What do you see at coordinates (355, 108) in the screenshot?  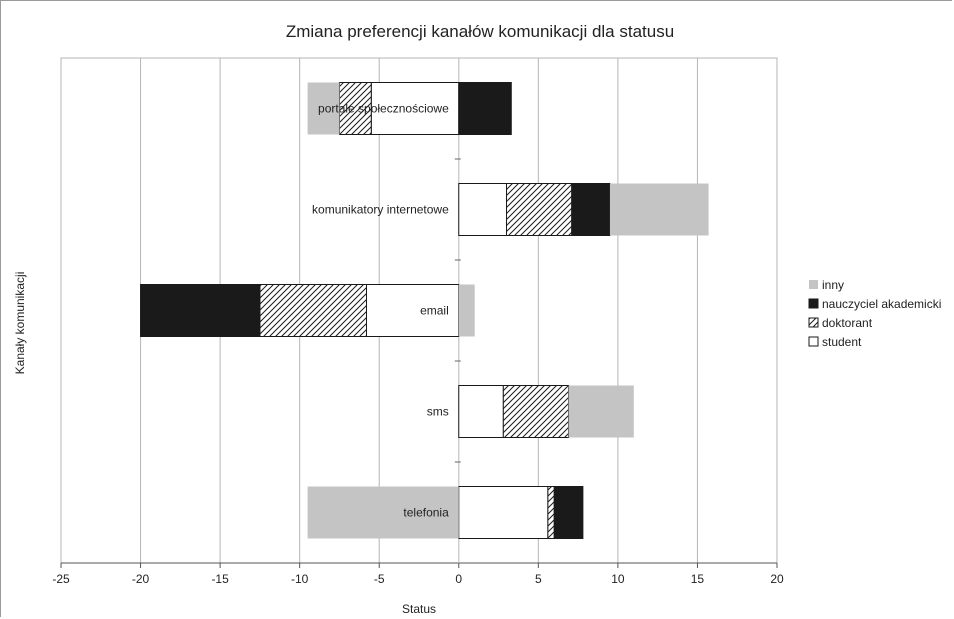 I see `bar-doktorant-portale-spolecznosciowe` at bounding box center [355, 108].